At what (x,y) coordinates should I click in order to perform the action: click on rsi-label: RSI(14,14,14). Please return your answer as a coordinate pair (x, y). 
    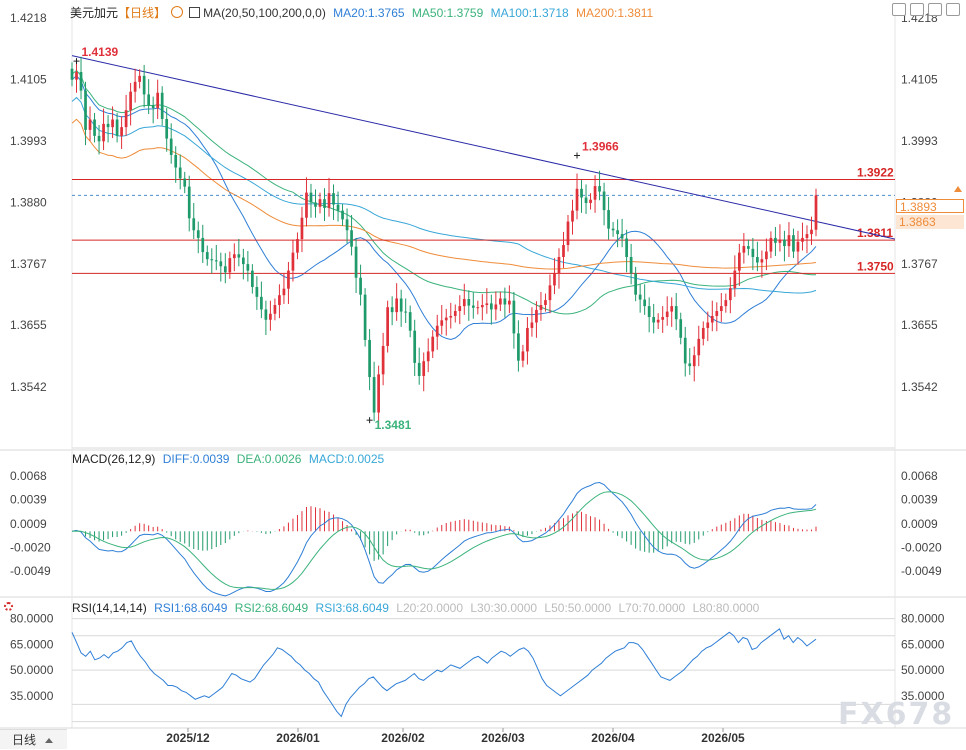
    Looking at the image, I should click on (109, 608).